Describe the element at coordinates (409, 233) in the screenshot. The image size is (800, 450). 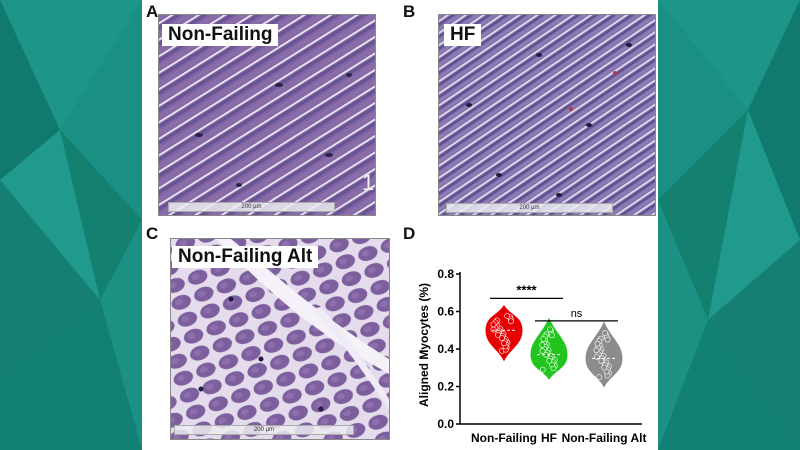
I see `panel-letter-d: D` at that location.